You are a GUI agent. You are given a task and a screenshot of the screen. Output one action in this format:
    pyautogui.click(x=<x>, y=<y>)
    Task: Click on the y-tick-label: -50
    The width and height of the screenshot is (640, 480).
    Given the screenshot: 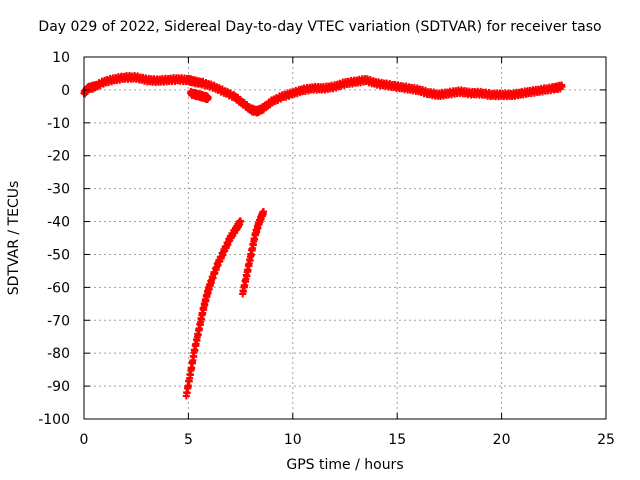 What is the action you would take?
    pyautogui.click(x=58, y=255)
    